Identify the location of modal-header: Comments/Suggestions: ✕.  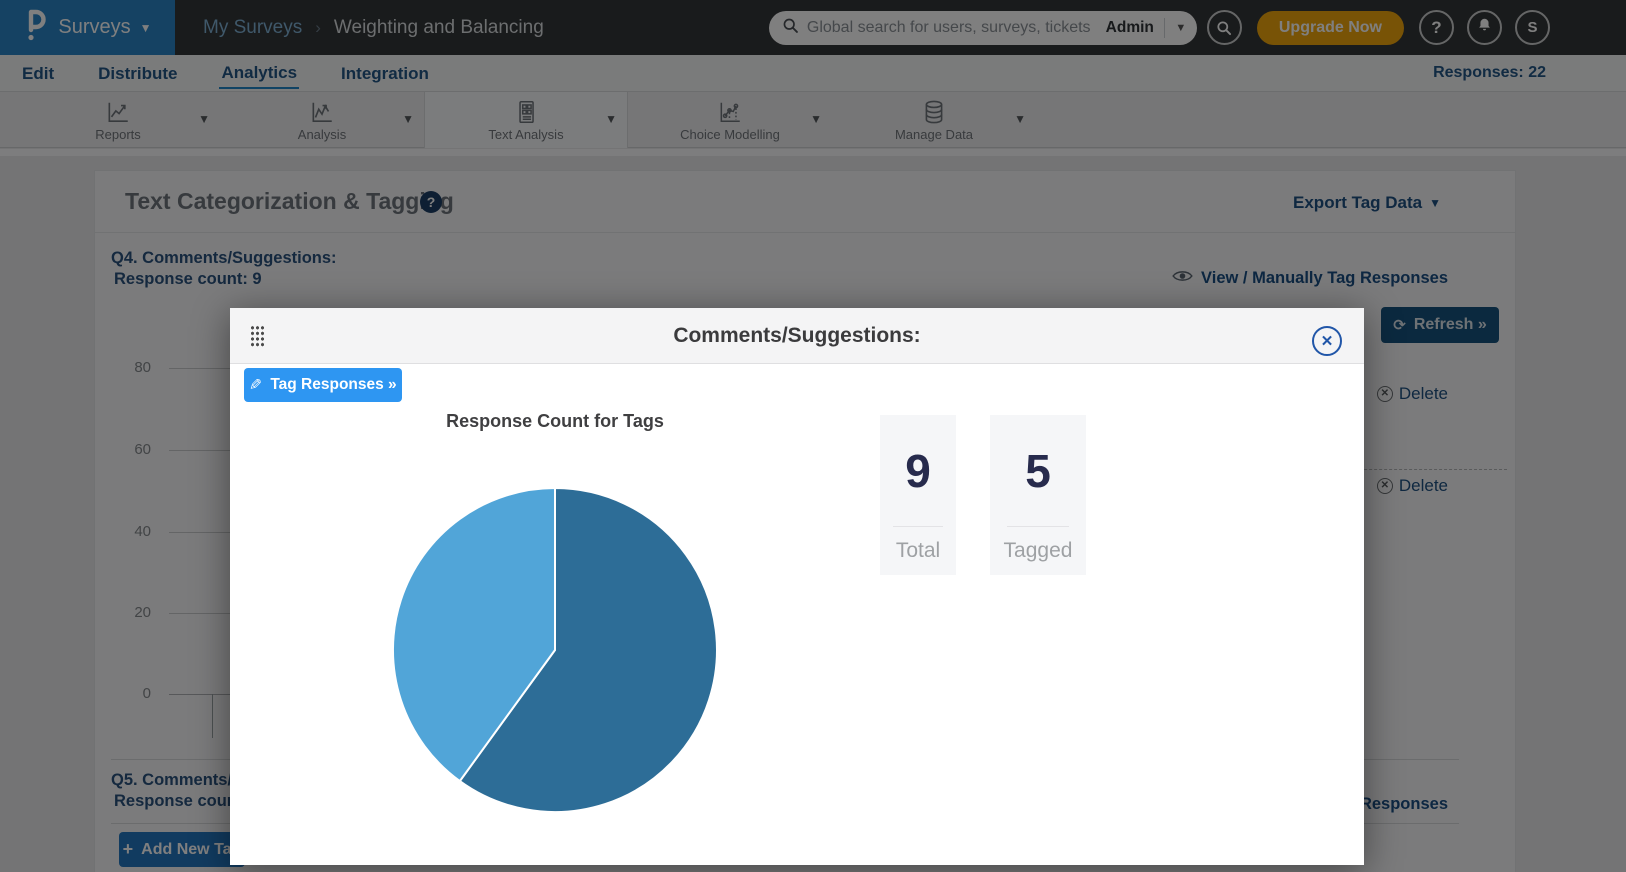
(797, 336).